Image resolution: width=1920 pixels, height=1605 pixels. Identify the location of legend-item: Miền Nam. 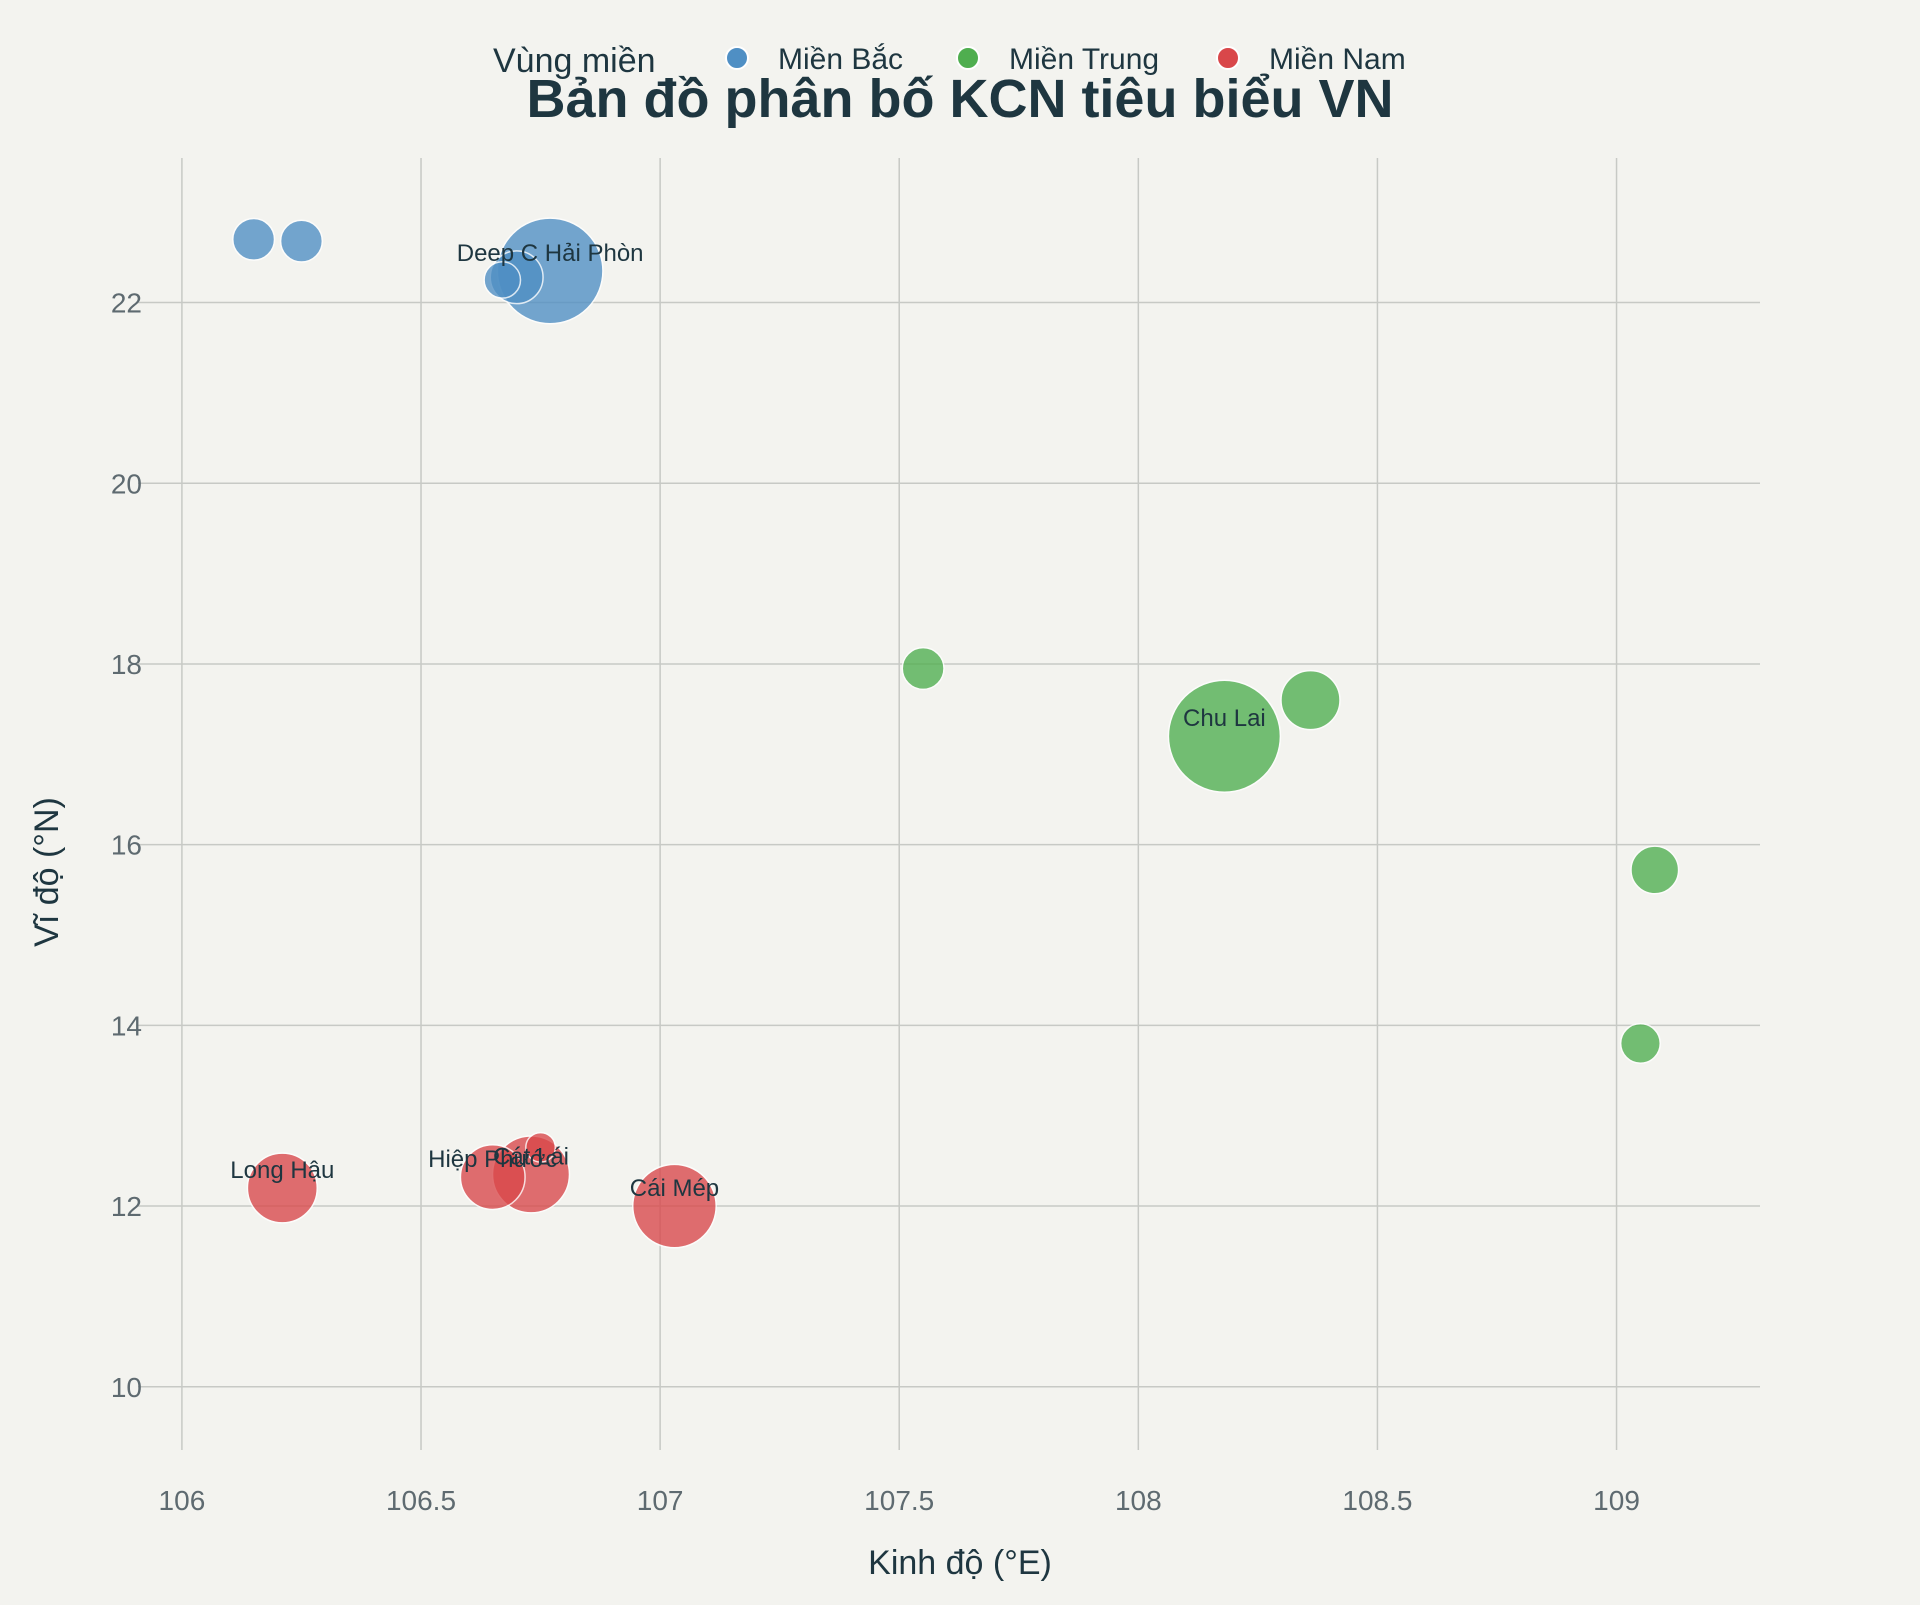
(1311, 59).